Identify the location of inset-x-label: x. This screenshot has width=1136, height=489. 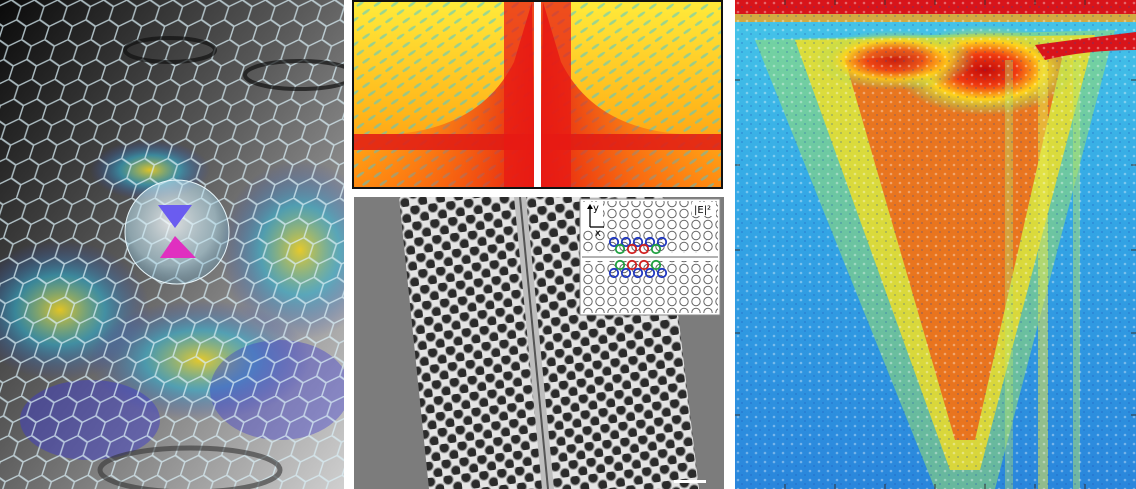
(598, 233).